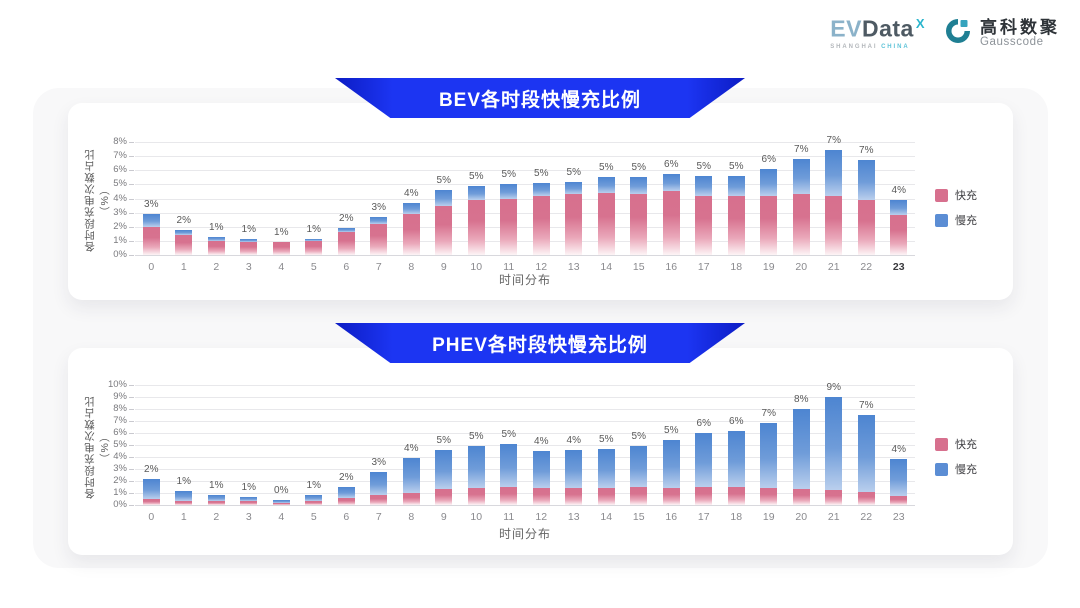 The image size is (1080, 608). What do you see at coordinates (638, 267) in the screenshot?
I see `x-tick-label: 15` at bounding box center [638, 267].